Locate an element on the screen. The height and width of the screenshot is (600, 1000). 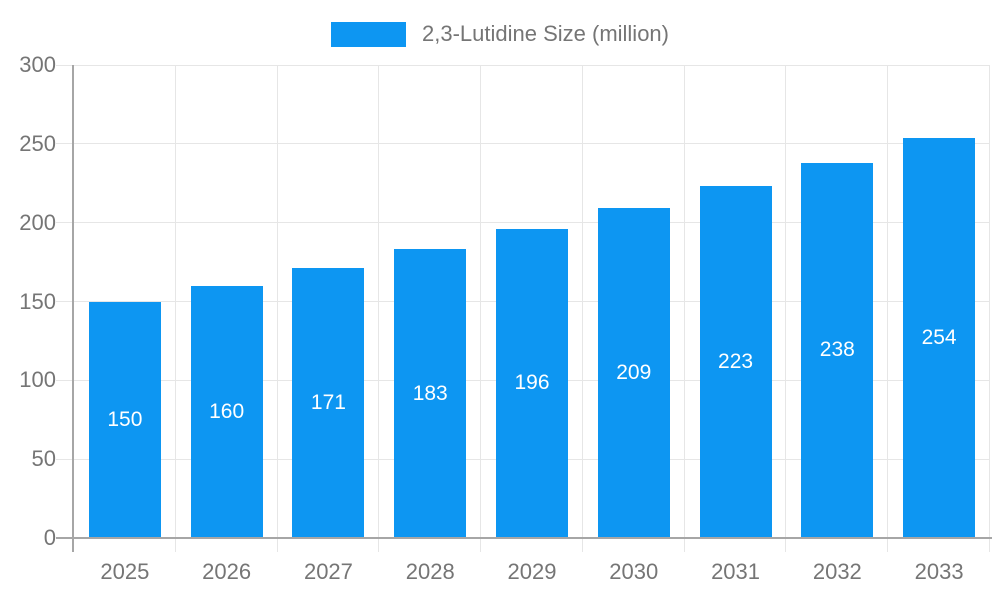
x-axis-label: 2032 is located at coordinates (837, 571).